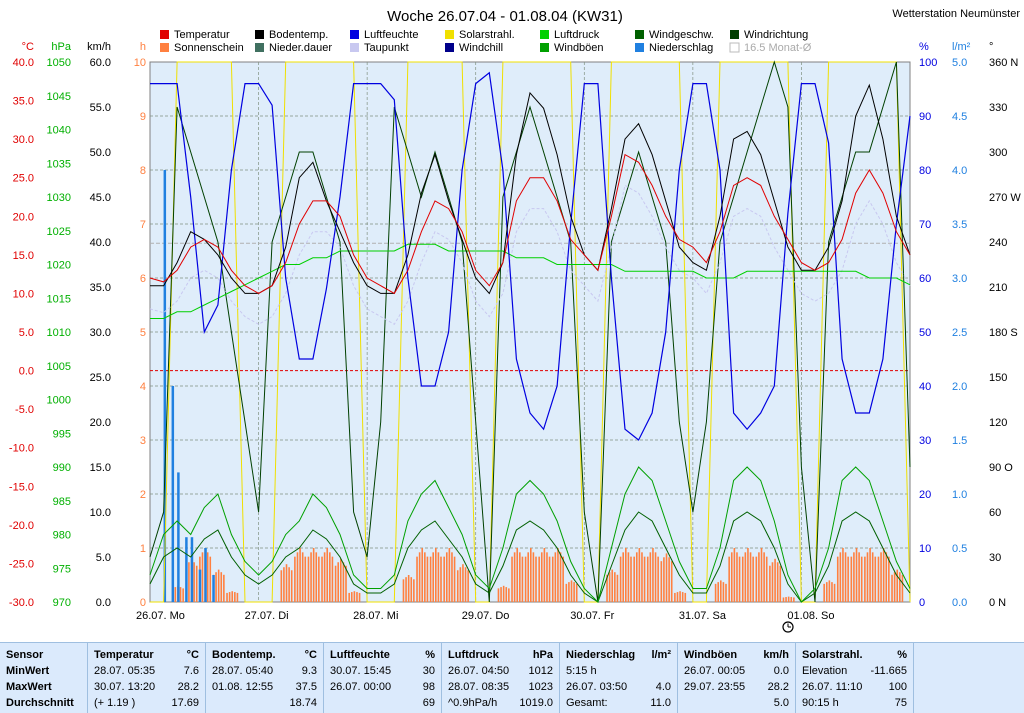  I want to click on stats-column-unit: °C, so click(192, 655).